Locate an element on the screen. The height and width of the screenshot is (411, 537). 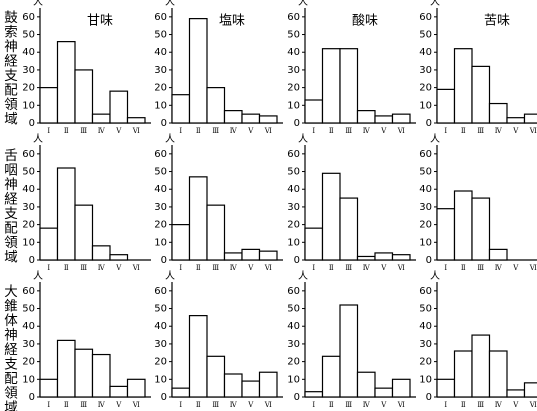
row-label: 鼓索神経支配領域 is located at coordinates (9, 68).